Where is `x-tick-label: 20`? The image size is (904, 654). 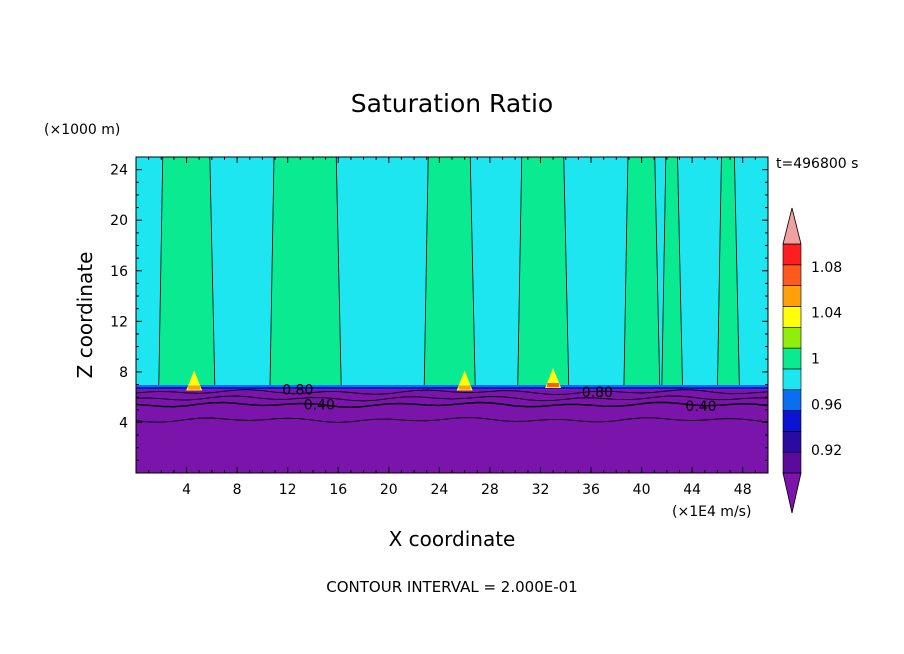 x-tick-label: 20 is located at coordinates (389, 490).